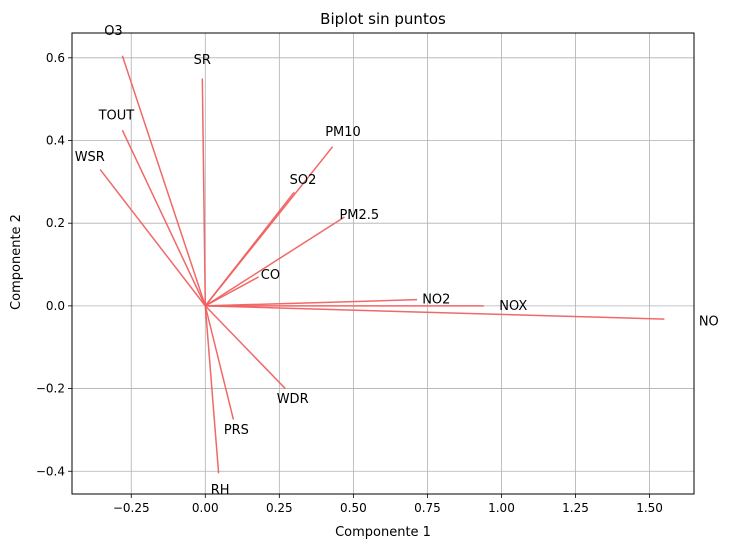 Image resolution: width=729 pixels, height=547 pixels. I want to click on vector-label-pm10: PM10, so click(343, 132).